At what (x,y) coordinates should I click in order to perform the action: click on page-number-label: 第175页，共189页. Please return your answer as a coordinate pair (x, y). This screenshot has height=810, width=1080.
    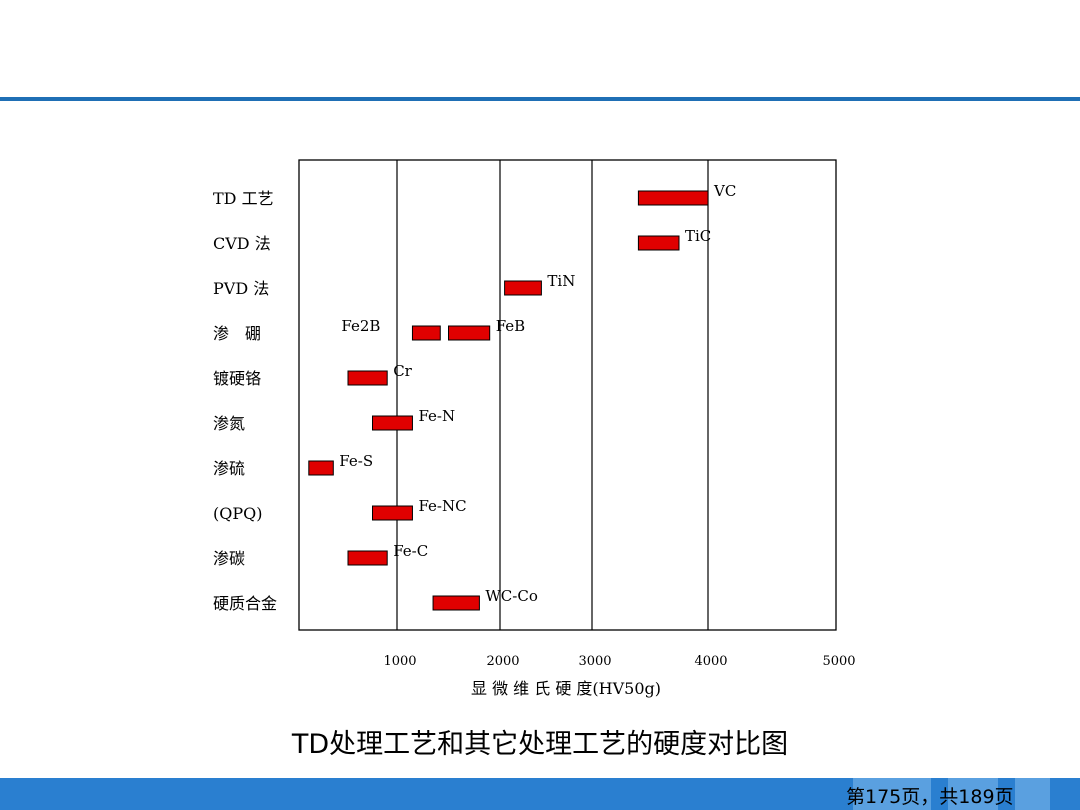
    Looking at the image, I should click on (930, 797).